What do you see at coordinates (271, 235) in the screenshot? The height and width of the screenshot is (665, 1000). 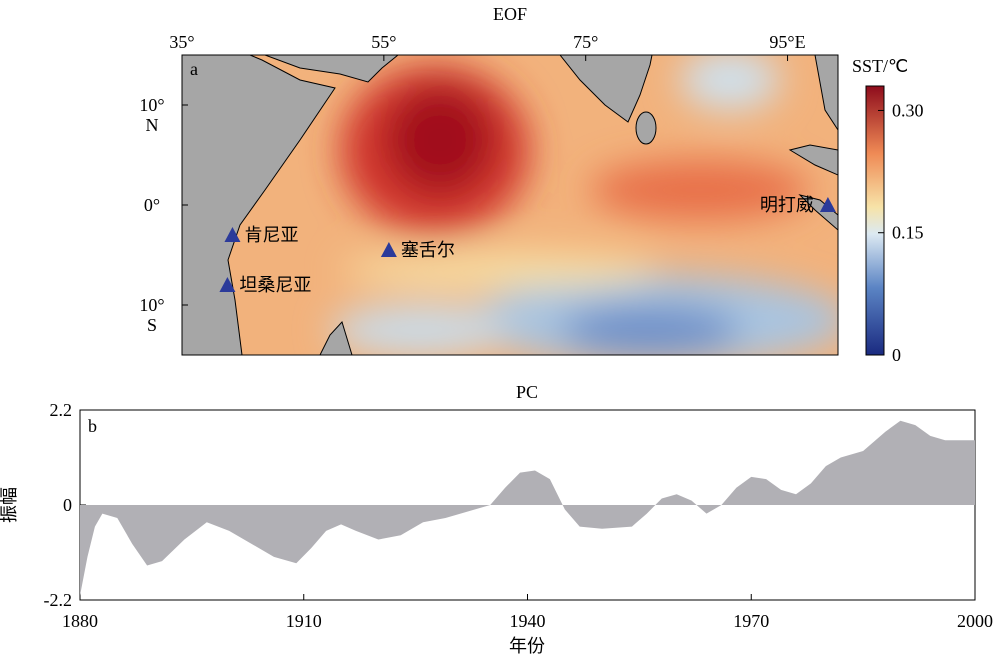 I see `station-label: 肯尼亚` at bounding box center [271, 235].